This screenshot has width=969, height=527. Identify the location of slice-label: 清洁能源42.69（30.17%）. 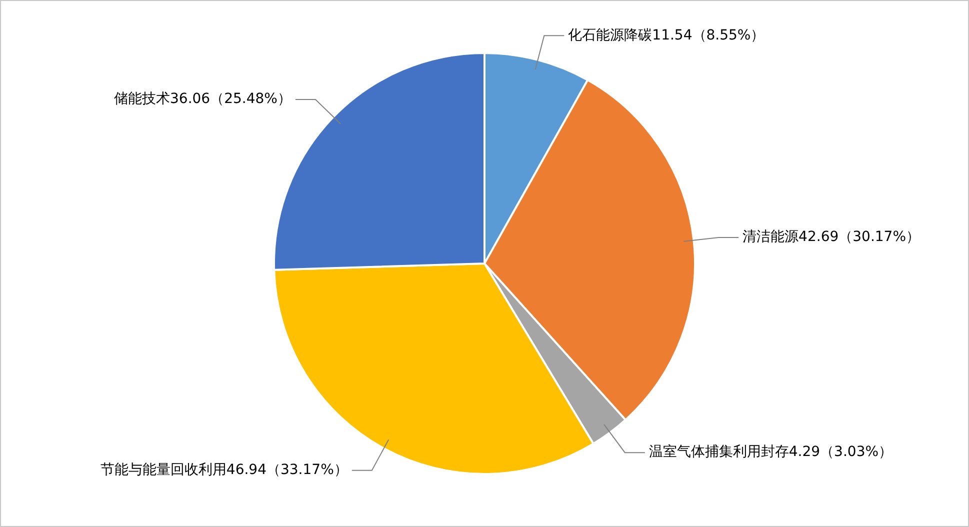
(831, 237).